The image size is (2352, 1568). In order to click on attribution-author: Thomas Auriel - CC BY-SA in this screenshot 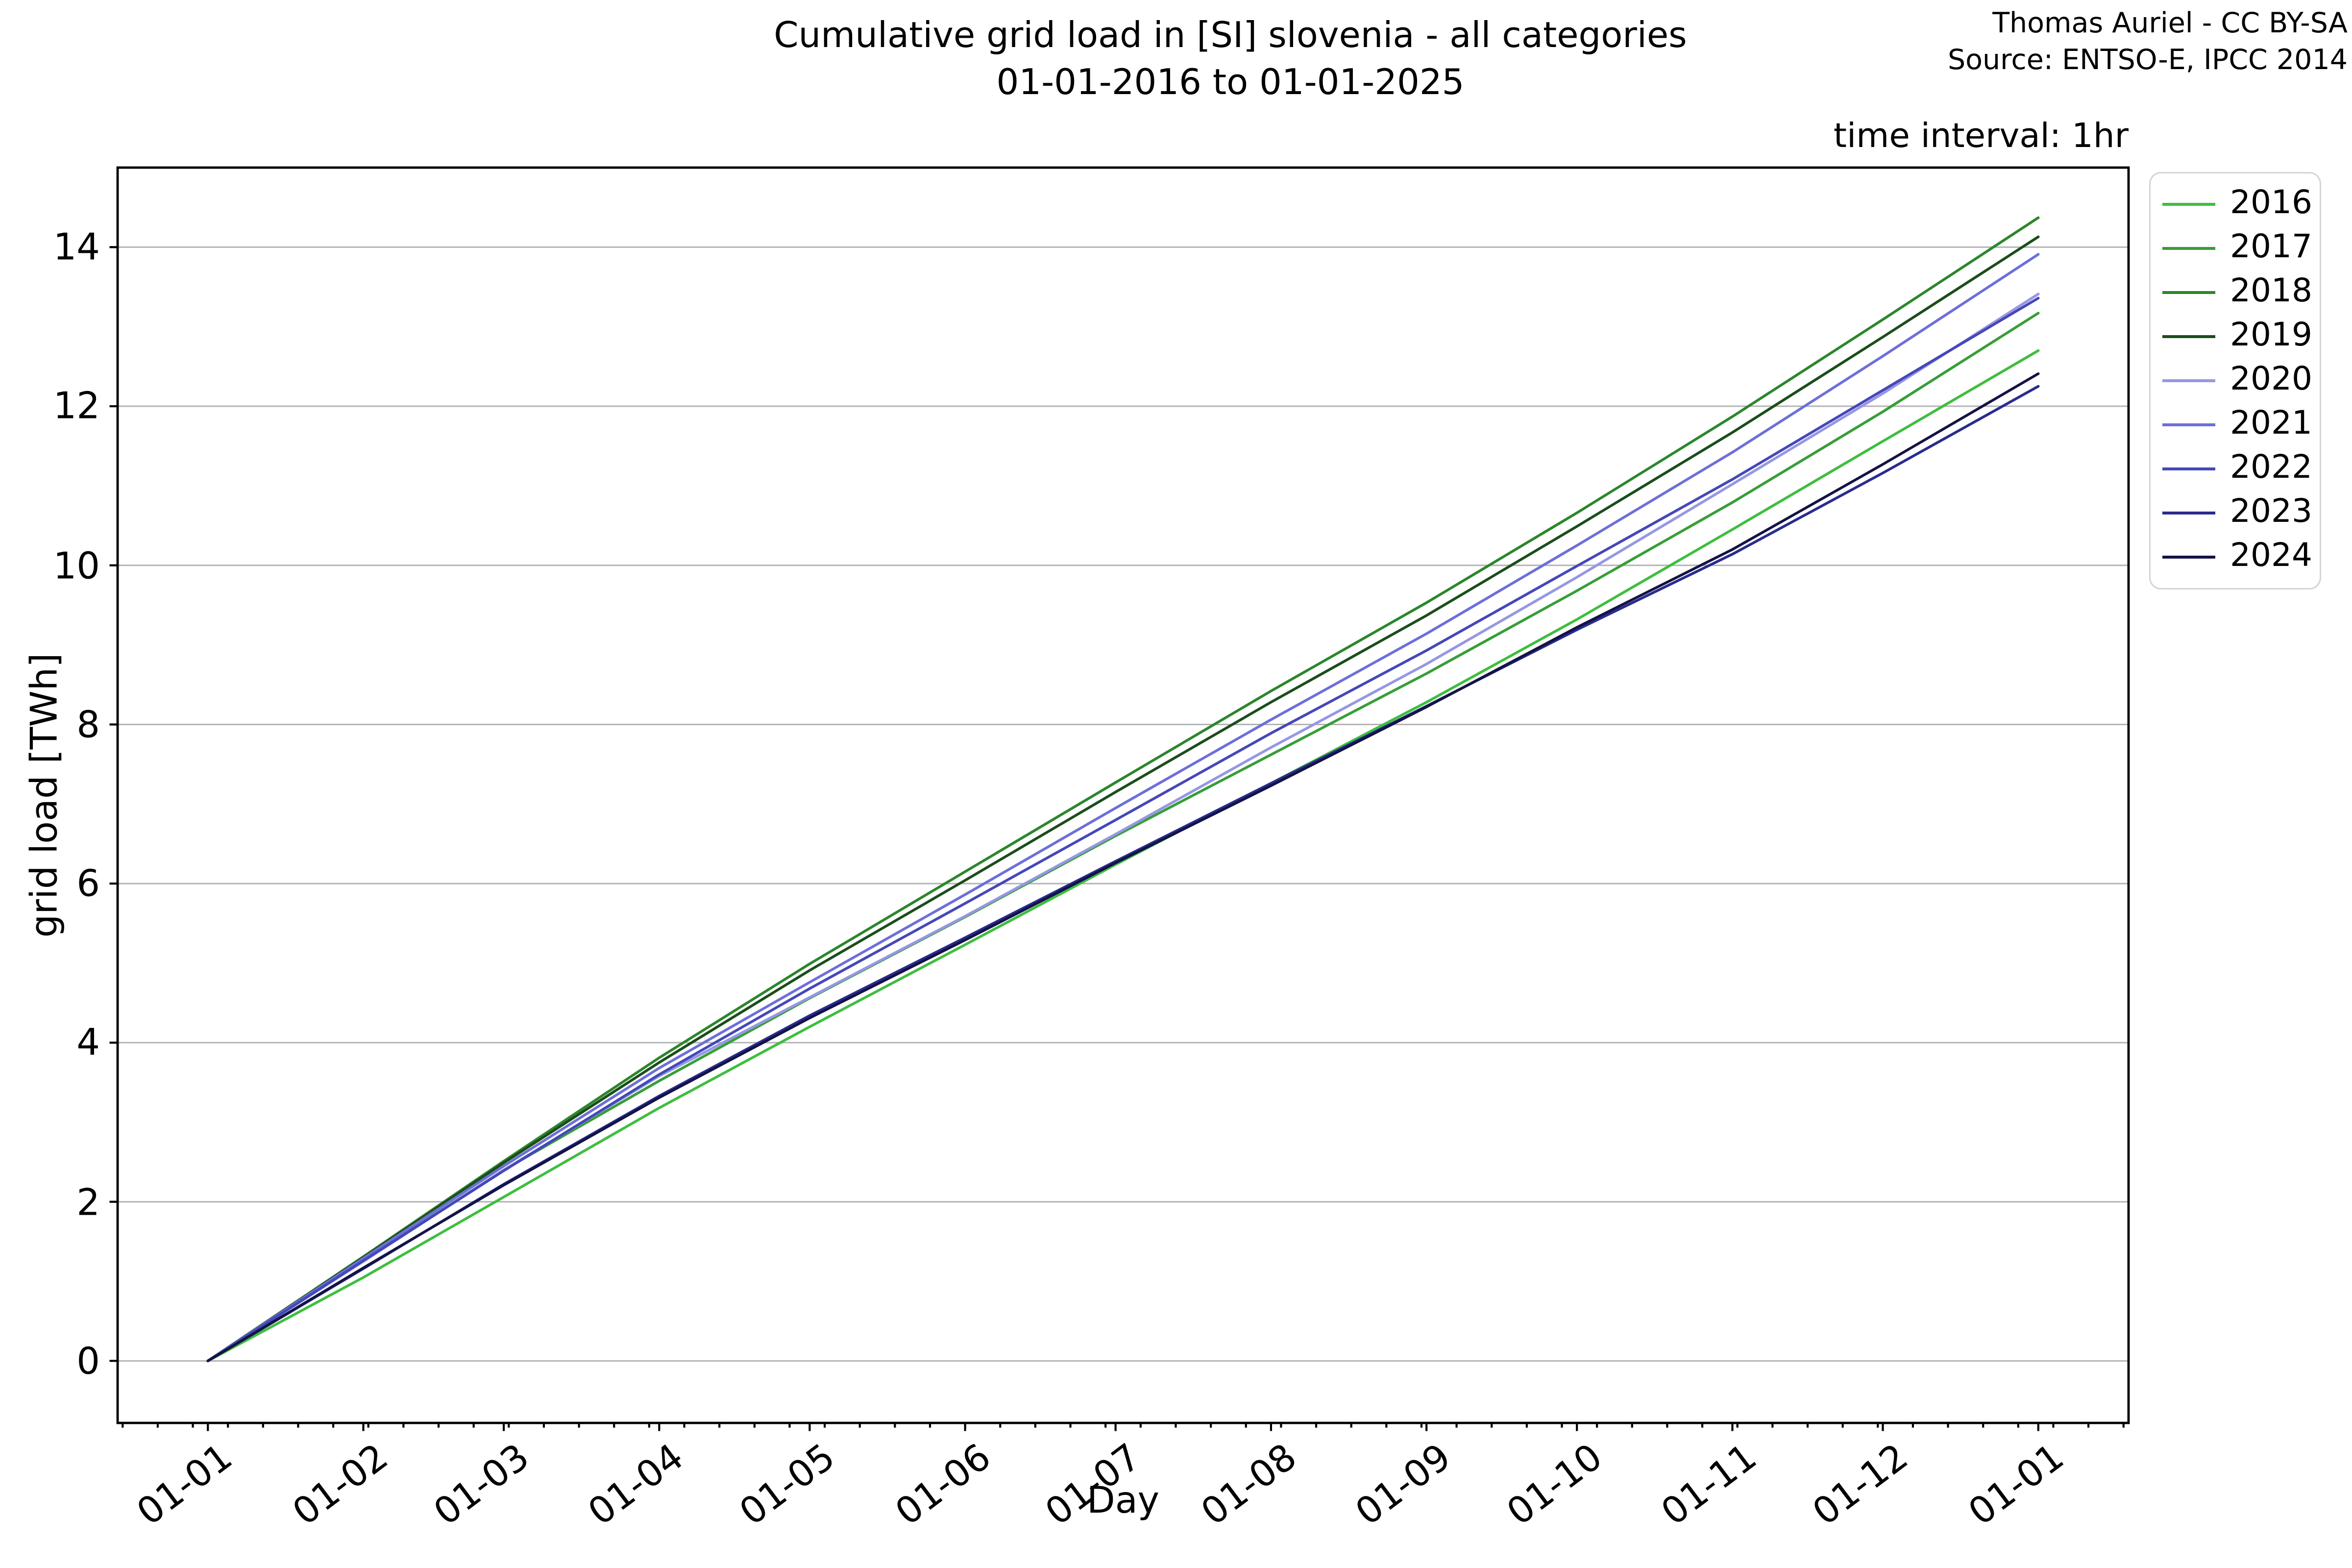, I will do `click(2170, 23)`.